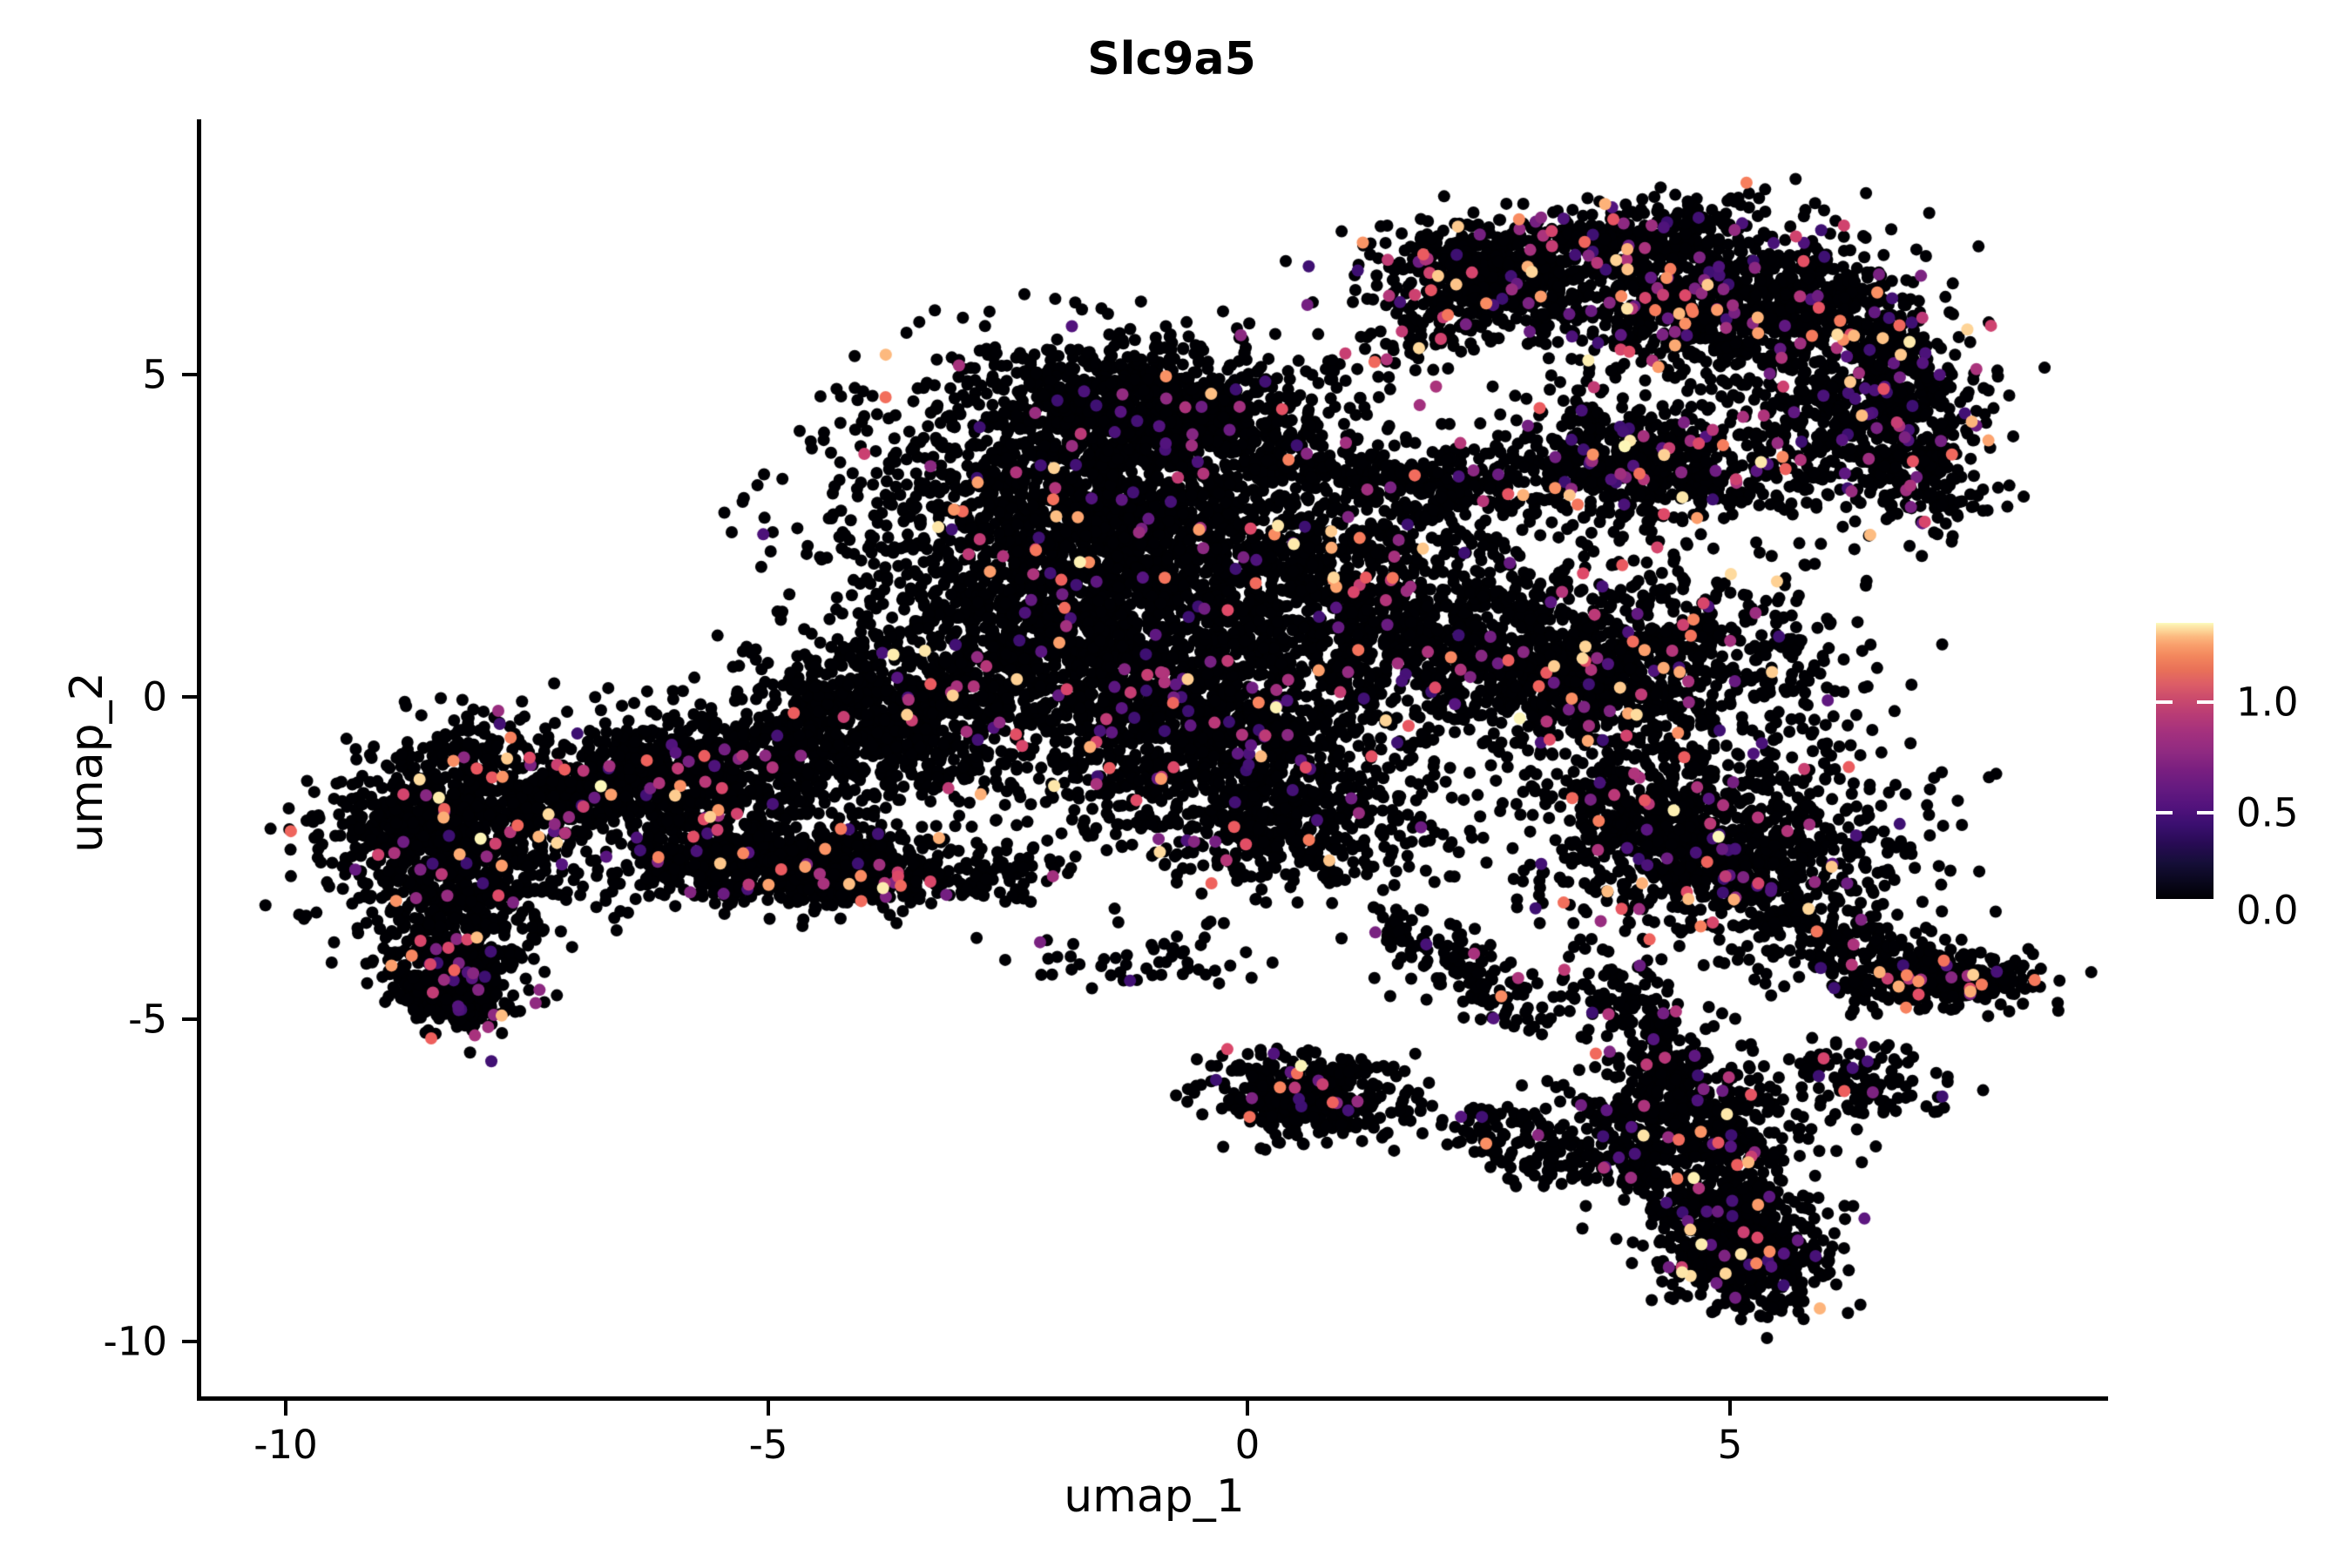 The height and width of the screenshot is (1568, 2352). What do you see at coordinates (199, 760) in the screenshot?
I see `y-axis-spine` at bounding box center [199, 760].